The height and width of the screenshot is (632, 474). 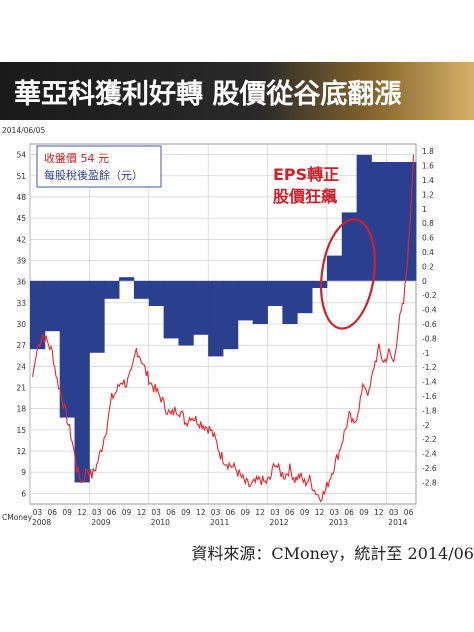 I want to click on left-axis-tick: 15, so click(x=21, y=430).